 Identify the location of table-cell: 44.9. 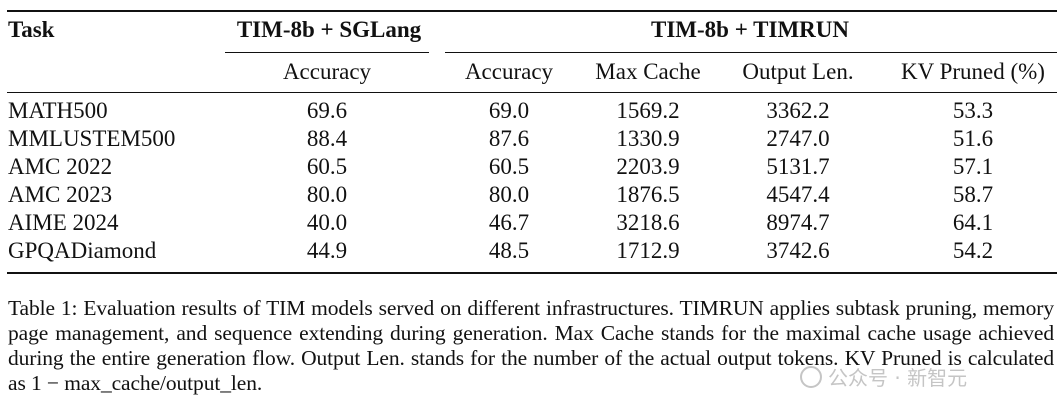
(327, 250).